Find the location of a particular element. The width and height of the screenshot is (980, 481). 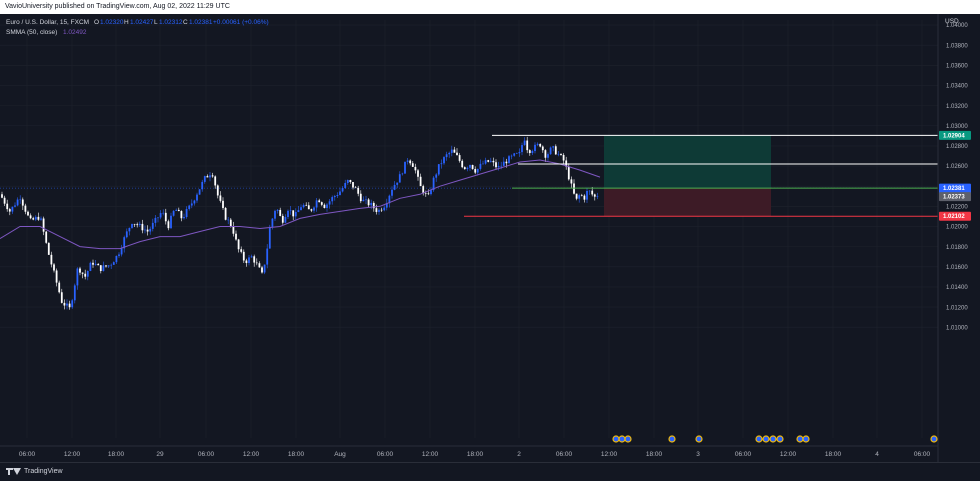

loss-zone is located at coordinates (687, 202).